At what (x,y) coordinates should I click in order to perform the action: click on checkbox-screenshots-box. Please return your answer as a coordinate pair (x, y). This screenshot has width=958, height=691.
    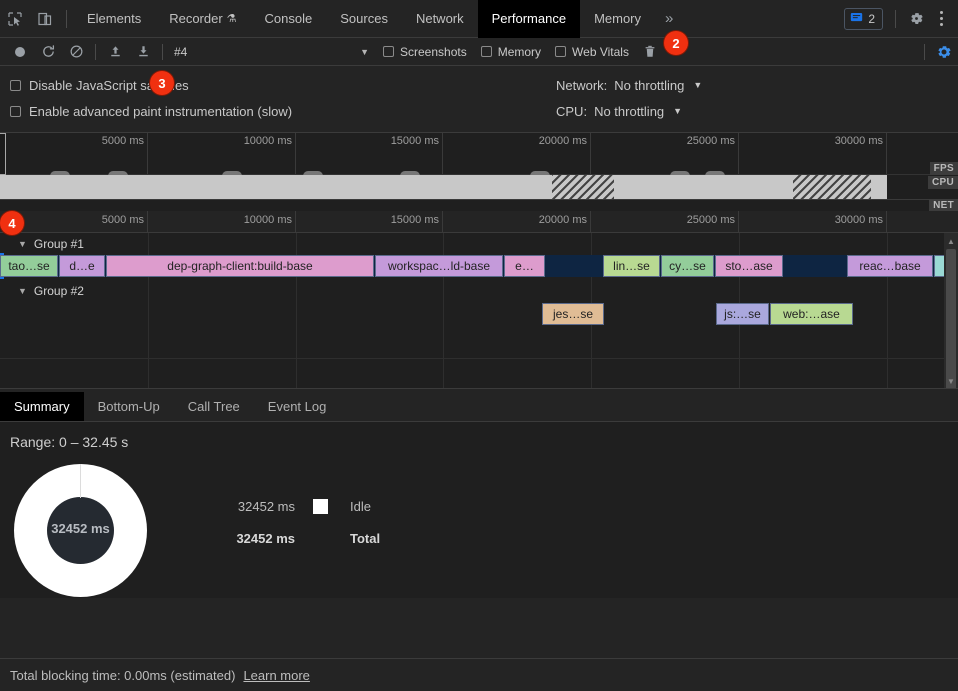
    Looking at the image, I should click on (388, 51).